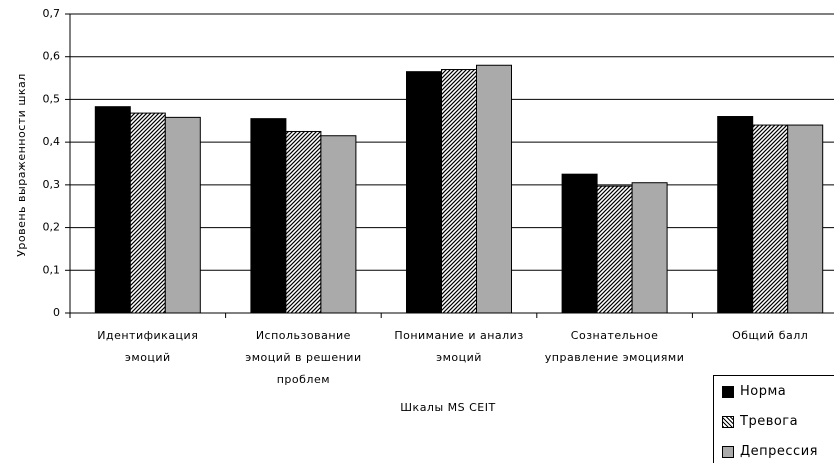 The width and height of the screenshot is (834, 463). What do you see at coordinates (459, 346) in the screenshot?
I see `x-tick-label: Понимание и анализ эмоций` at bounding box center [459, 346].